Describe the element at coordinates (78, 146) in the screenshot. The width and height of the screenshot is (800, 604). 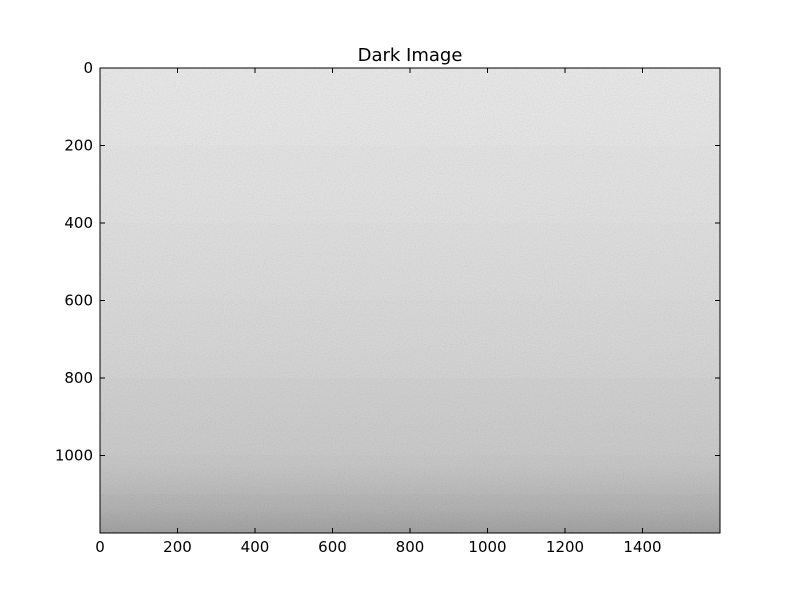
I see `y-tick-label: 200` at that location.